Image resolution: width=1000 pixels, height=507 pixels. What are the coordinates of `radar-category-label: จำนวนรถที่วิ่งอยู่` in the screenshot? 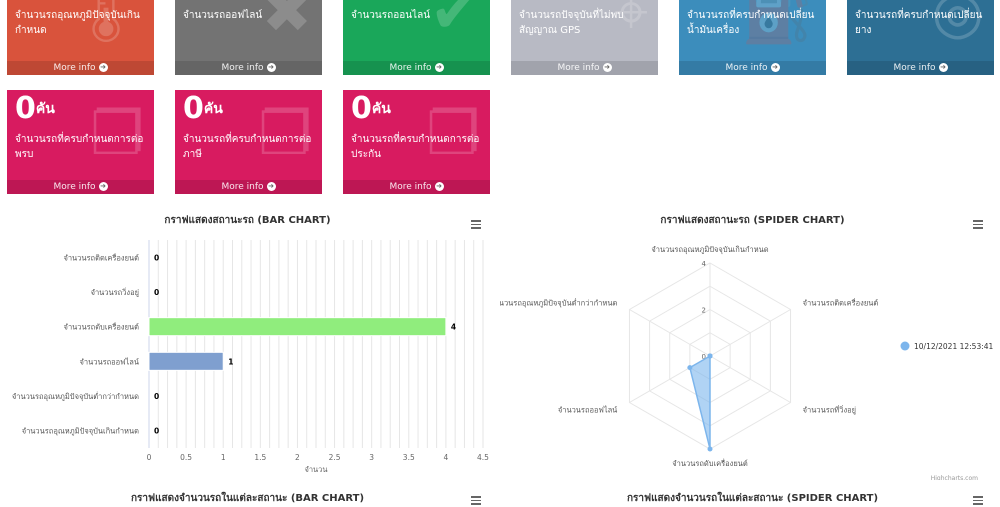 It's located at (829, 410).